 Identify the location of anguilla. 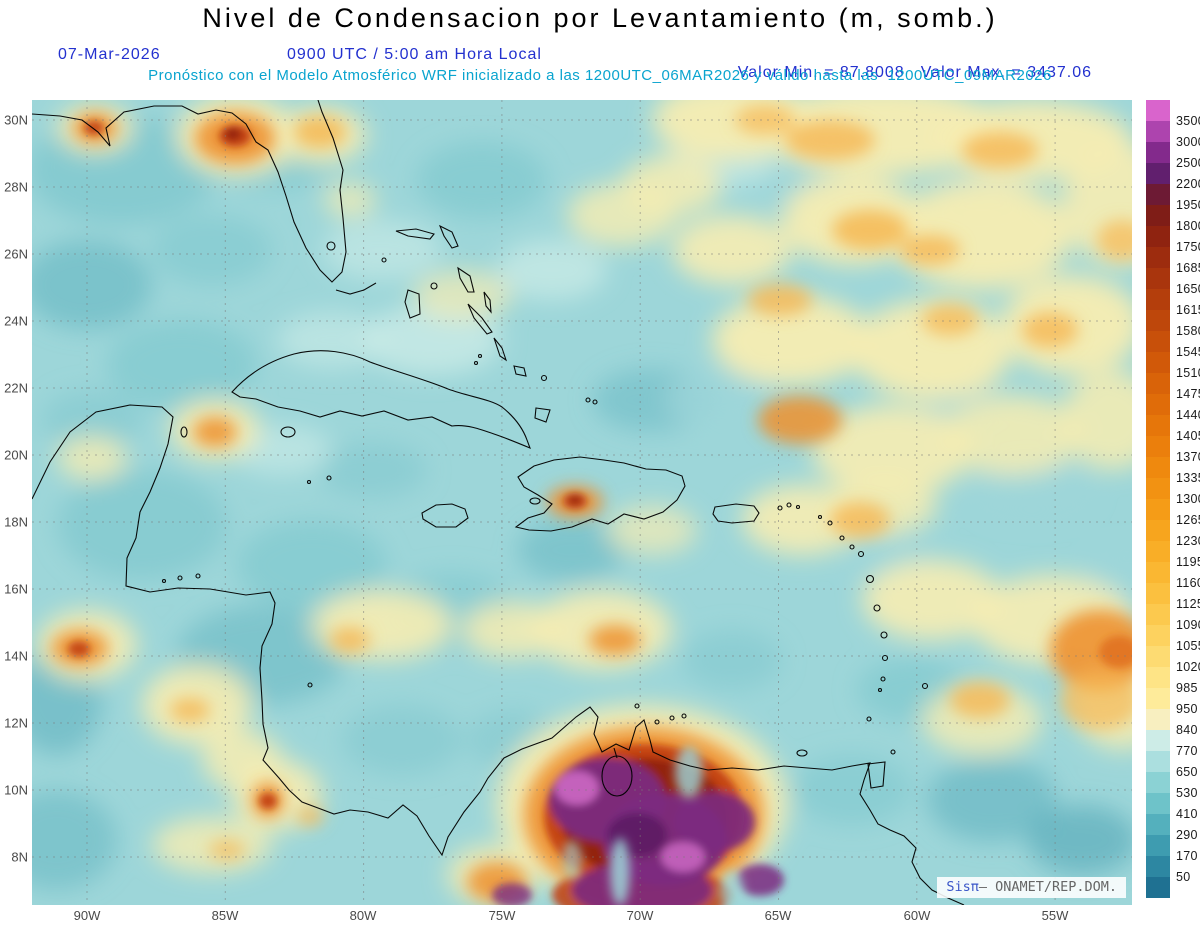
(820, 517).